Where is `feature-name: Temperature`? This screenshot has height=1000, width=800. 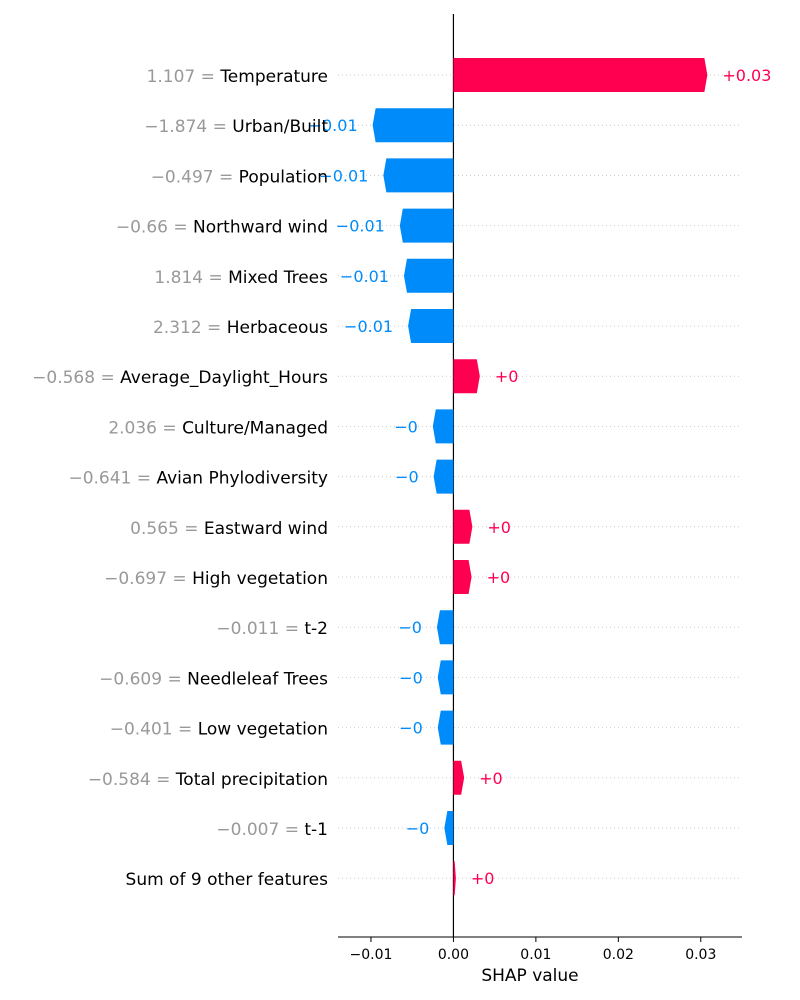 feature-name: Temperature is located at coordinates (273, 77).